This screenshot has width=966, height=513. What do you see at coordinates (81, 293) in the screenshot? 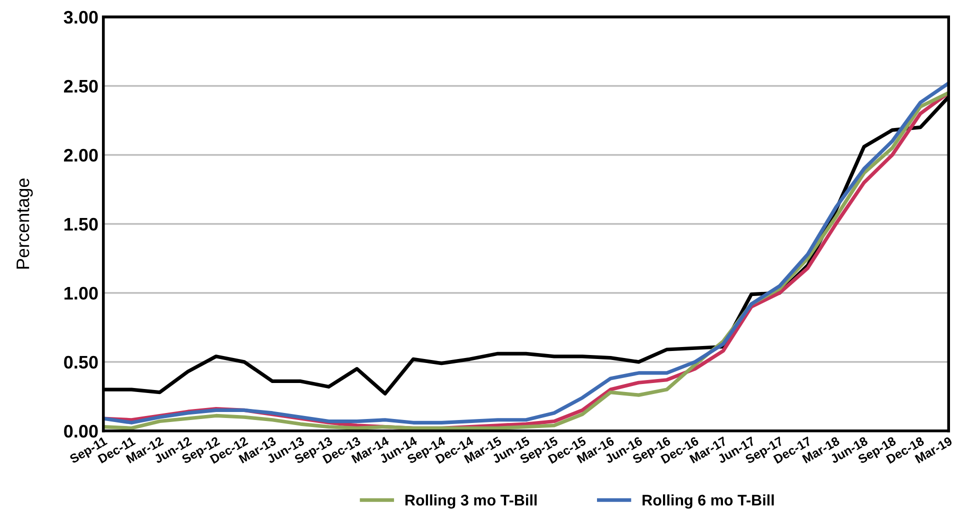
I see `y-tick-label: 1.00` at bounding box center [81, 293].